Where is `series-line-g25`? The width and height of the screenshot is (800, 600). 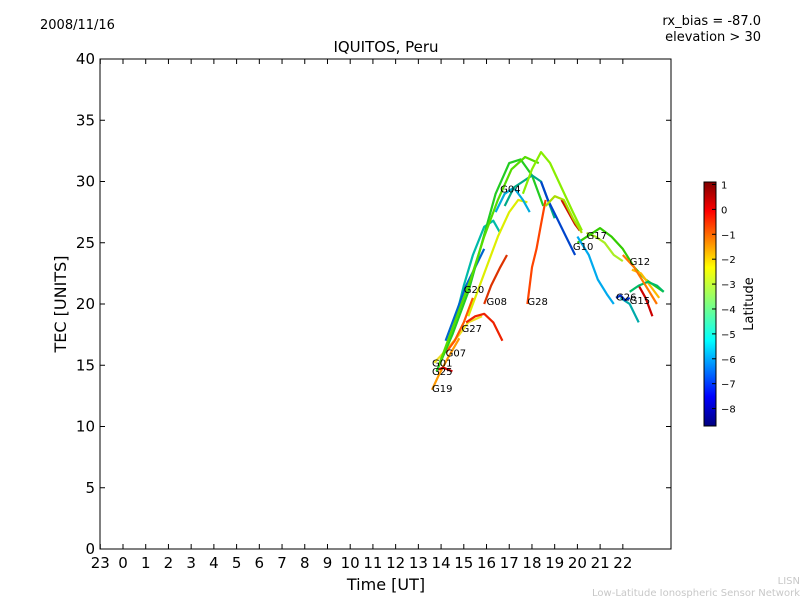
series-line-g25 is located at coordinates (444, 369).